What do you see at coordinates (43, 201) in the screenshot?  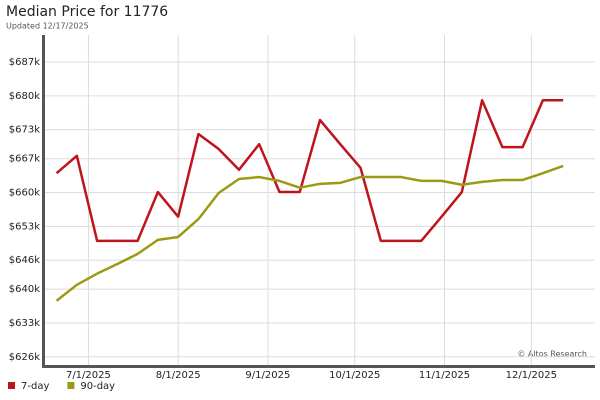 I see `y-axis` at bounding box center [43, 201].